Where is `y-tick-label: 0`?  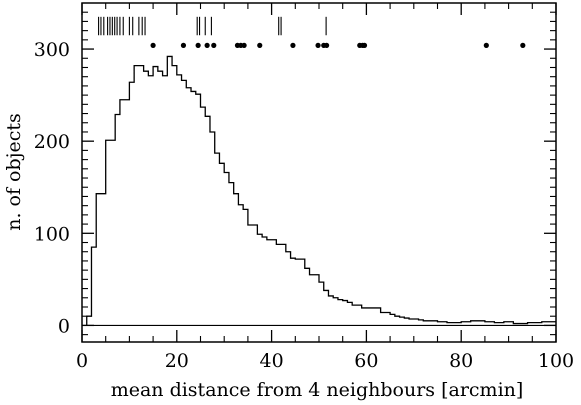
y-tick-label: 0 is located at coordinates (64, 326).